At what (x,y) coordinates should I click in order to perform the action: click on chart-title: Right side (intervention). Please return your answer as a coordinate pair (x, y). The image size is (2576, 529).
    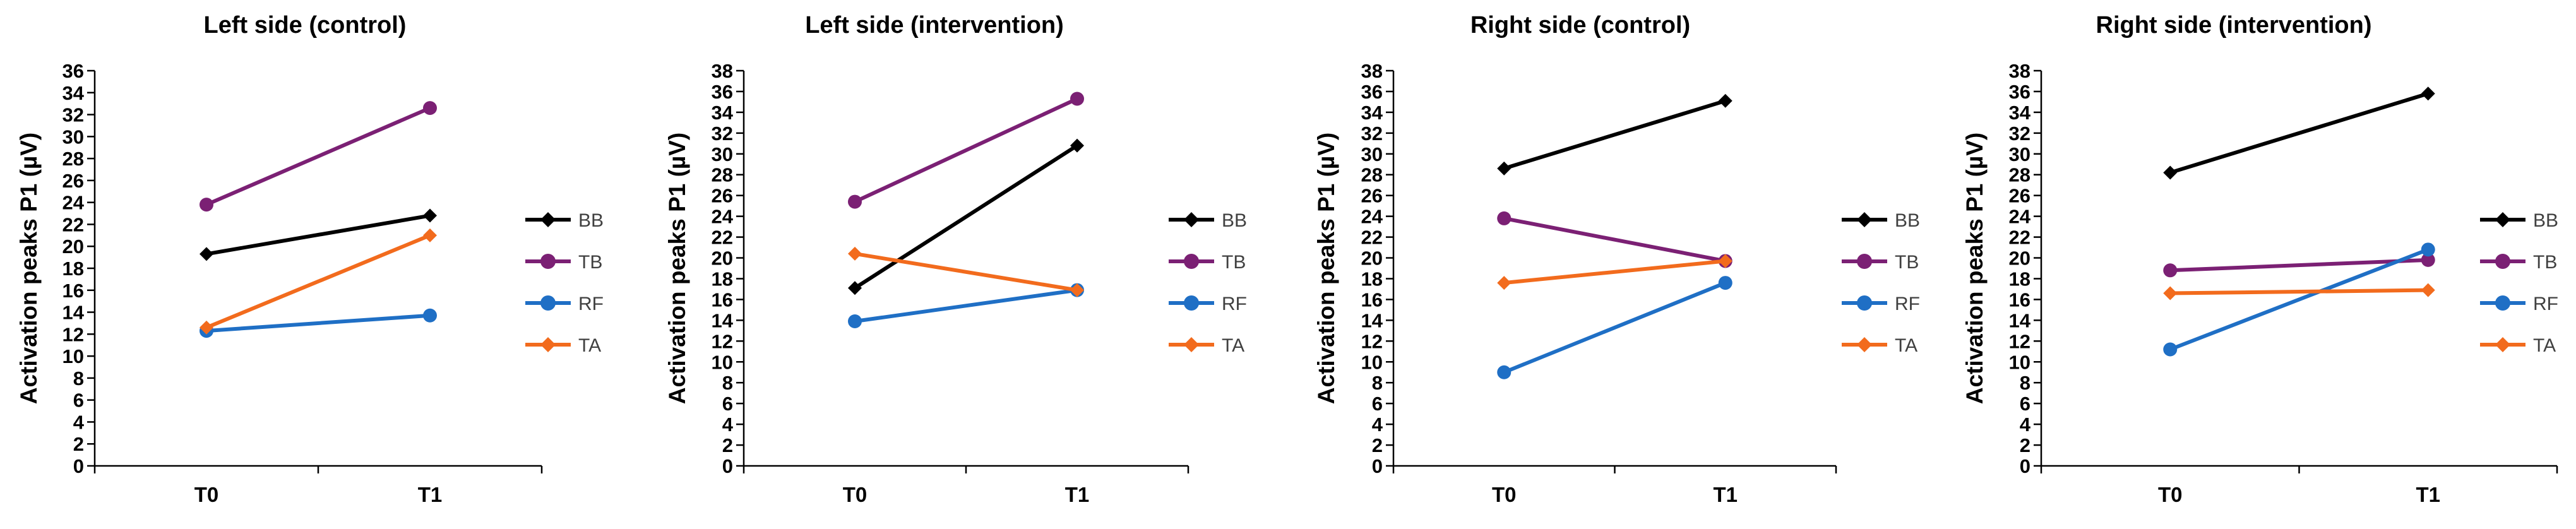
    Looking at the image, I should click on (2234, 25).